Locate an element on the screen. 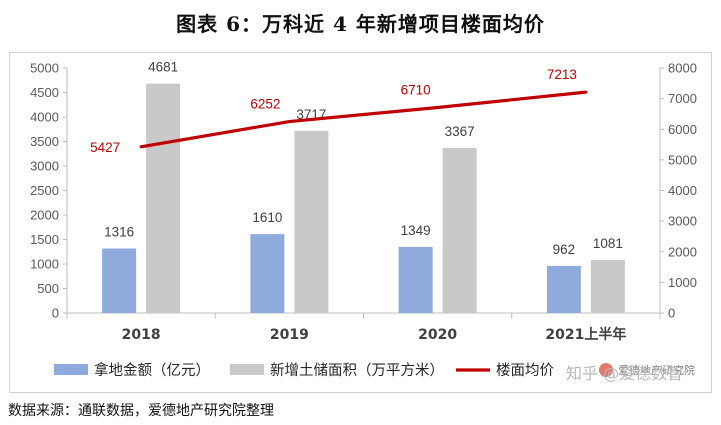  y-left-tick-label: 5000 is located at coordinates (44, 68).